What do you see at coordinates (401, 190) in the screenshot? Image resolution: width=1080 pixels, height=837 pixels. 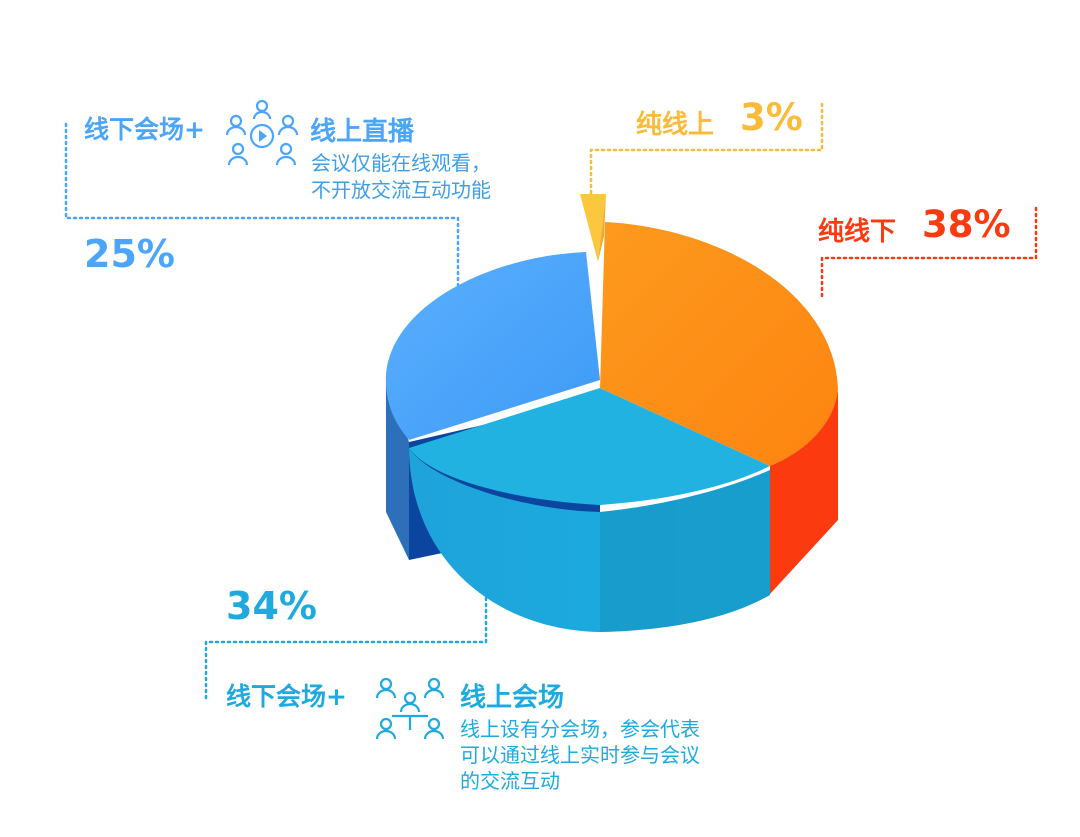 I see `label-live-desc-2: 不开放交流互动功能` at bounding box center [401, 190].